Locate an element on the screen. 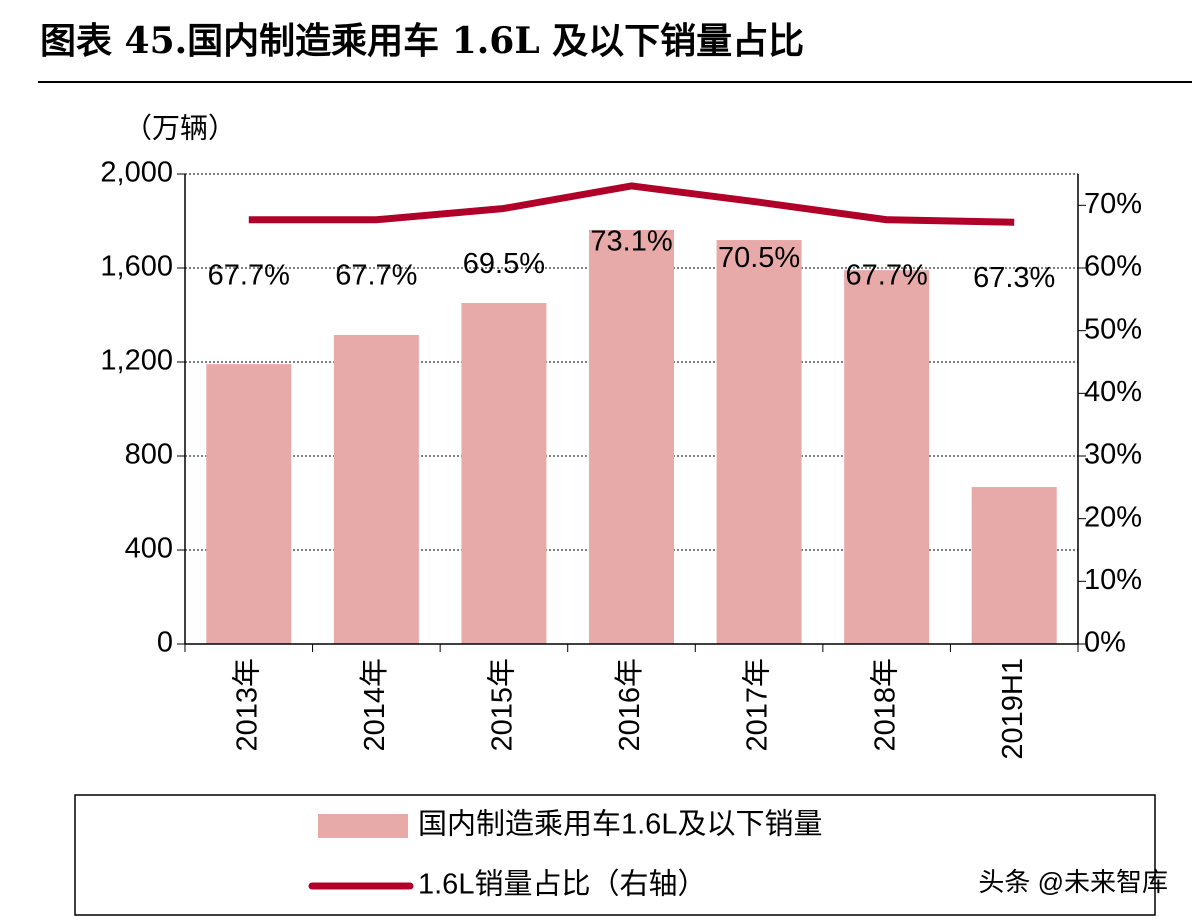  legend-box is located at coordinates (615, 855).